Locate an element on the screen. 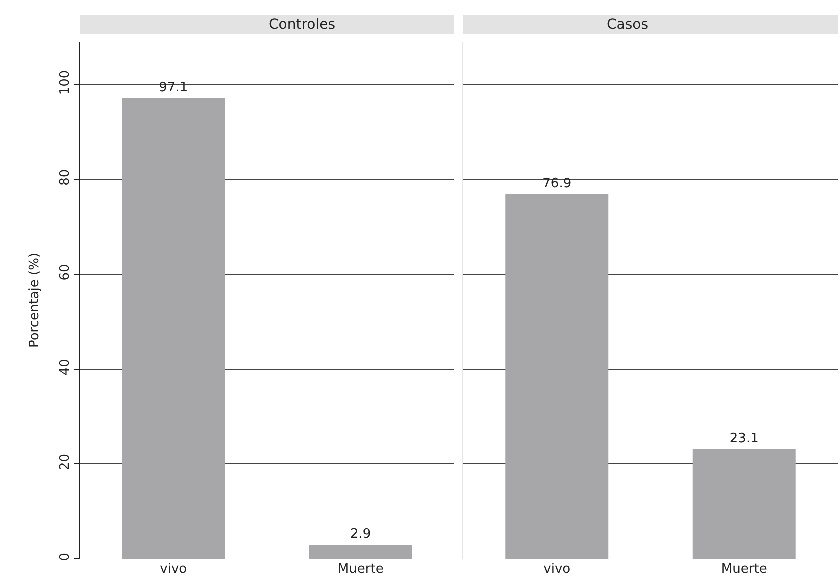 This screenshot has height=587, width=840. data-label: 76.9 is located at coordinates (557, 184).